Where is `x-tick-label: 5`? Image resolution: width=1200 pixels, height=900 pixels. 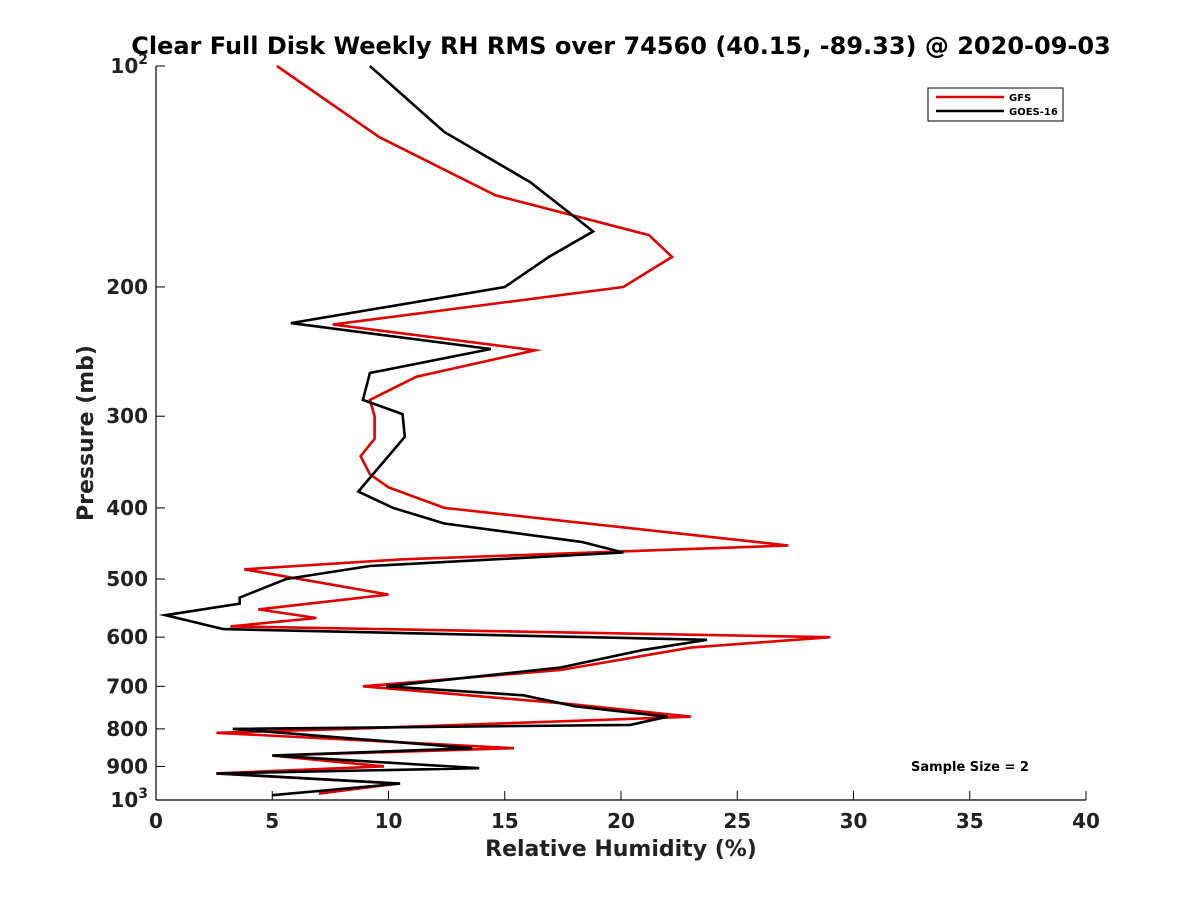
x-tick-label: 5 is located at coordinates (272, 821).